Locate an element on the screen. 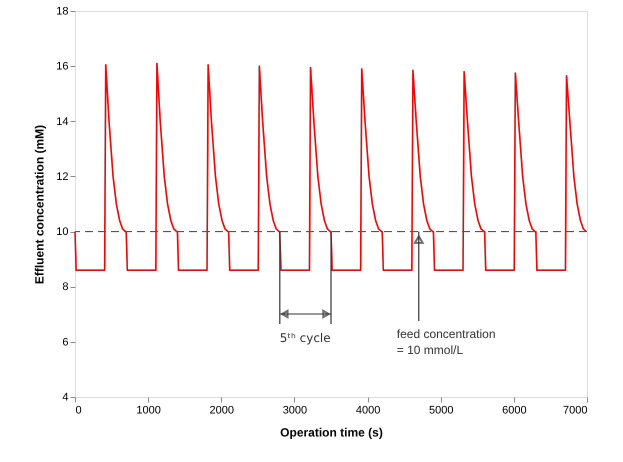 The width and height of the screenshot is (623, 462). x-tick-label: 2000 is located at coordinates (222, 410).